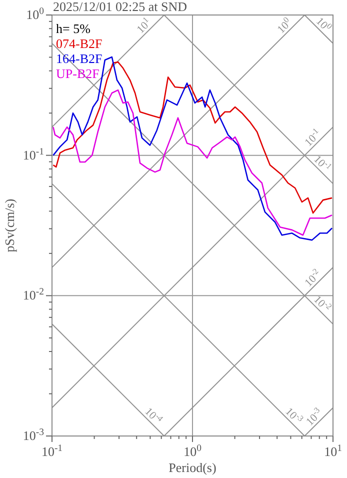 The width and height of the screenshot is (347, 478). What do you see at coordinates (33, 434) in the screenshot?
I see `y-tick-label: 10$^{-3}$` at bounding box center [33, 434].